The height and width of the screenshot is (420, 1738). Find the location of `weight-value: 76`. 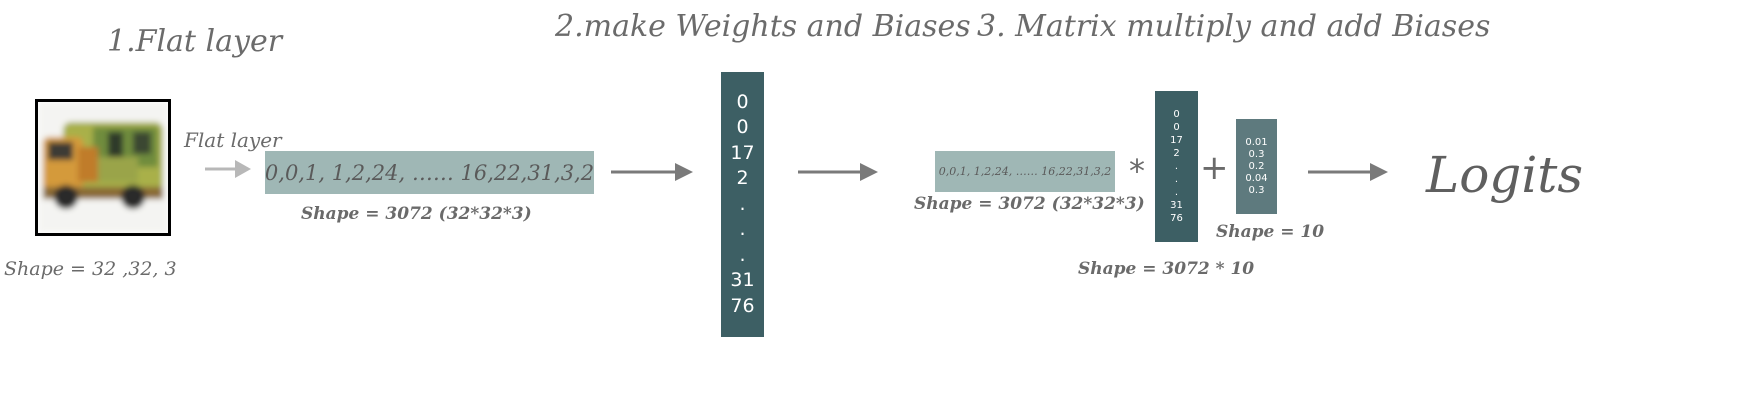

weight-value: 76 is located at coordinates (742, 305).